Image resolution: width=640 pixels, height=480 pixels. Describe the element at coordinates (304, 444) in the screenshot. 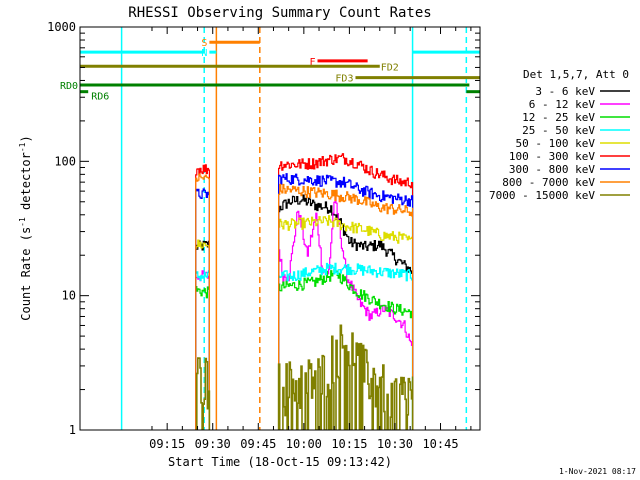

I see `x-tick-label: 10:00` at that location.